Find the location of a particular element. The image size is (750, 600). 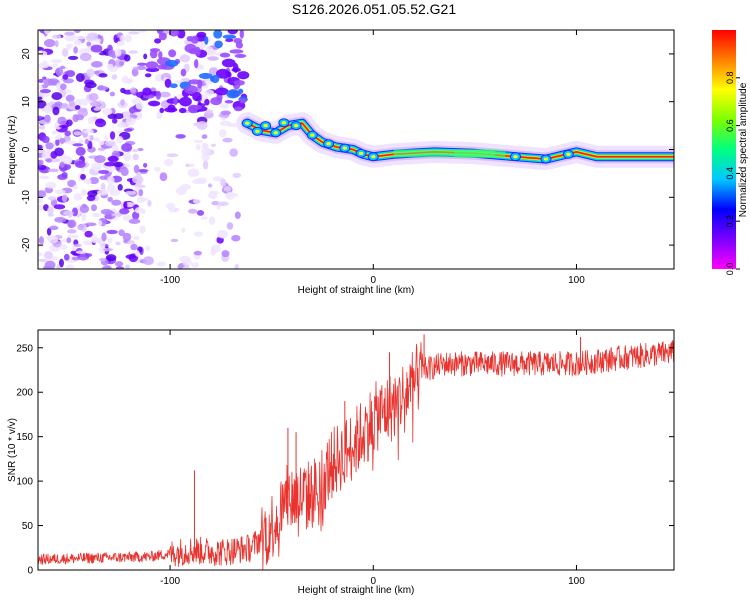

snr-y-tick-label: 0 is located at coordinates (30, 571).